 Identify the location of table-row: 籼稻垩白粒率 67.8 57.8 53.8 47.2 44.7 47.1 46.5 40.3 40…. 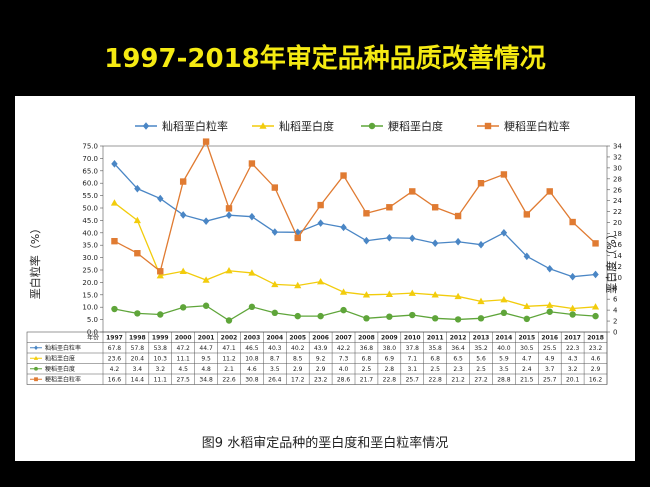
(316, 348).